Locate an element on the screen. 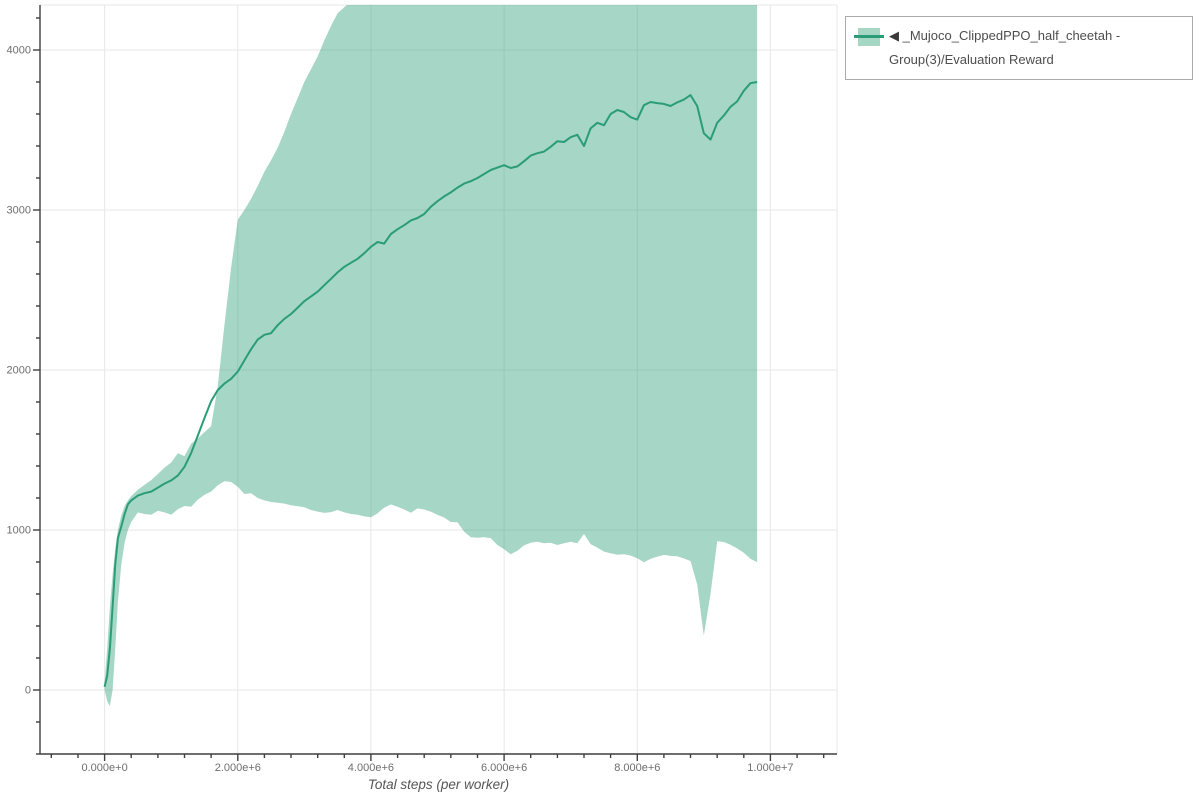  x-axis-title: Total steps (per worker) is located at coordinates (438, 784).